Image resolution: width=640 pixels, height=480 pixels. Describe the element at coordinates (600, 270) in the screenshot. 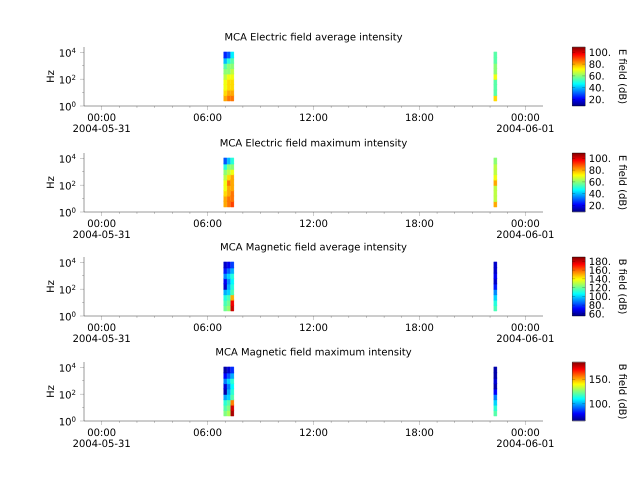

I see `color-bar-label: 160.` at that location.